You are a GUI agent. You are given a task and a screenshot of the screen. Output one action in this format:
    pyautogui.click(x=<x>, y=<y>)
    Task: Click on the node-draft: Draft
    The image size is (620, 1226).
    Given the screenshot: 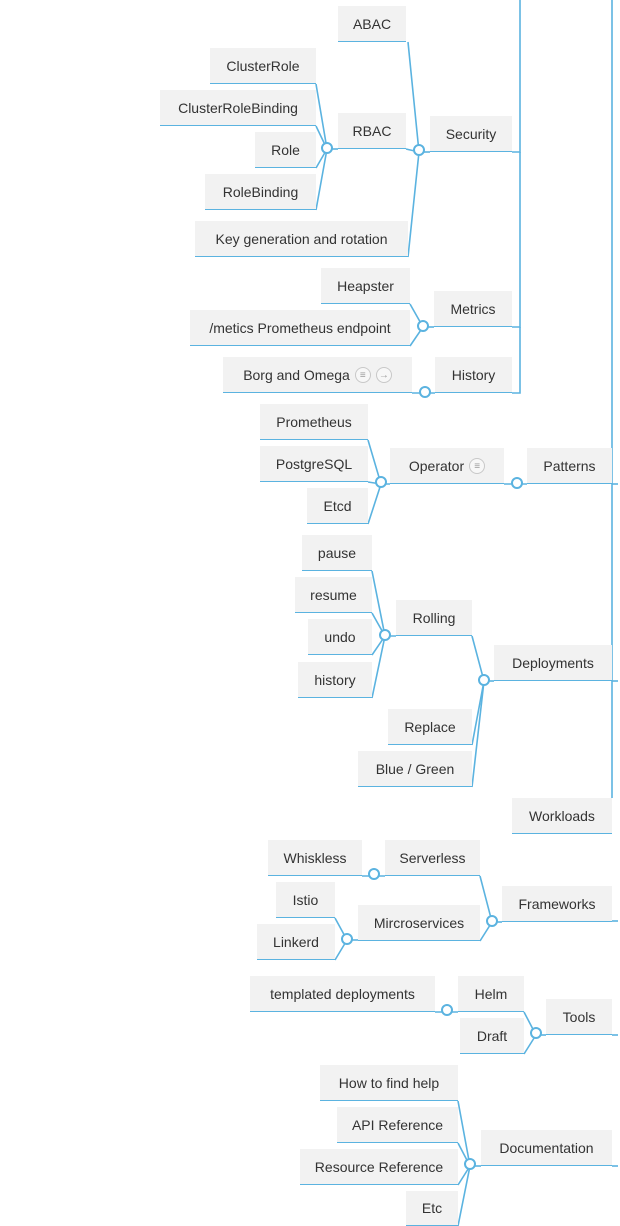 What is the action you would take?
    pyautogui.click(x=492, y=1036)
    